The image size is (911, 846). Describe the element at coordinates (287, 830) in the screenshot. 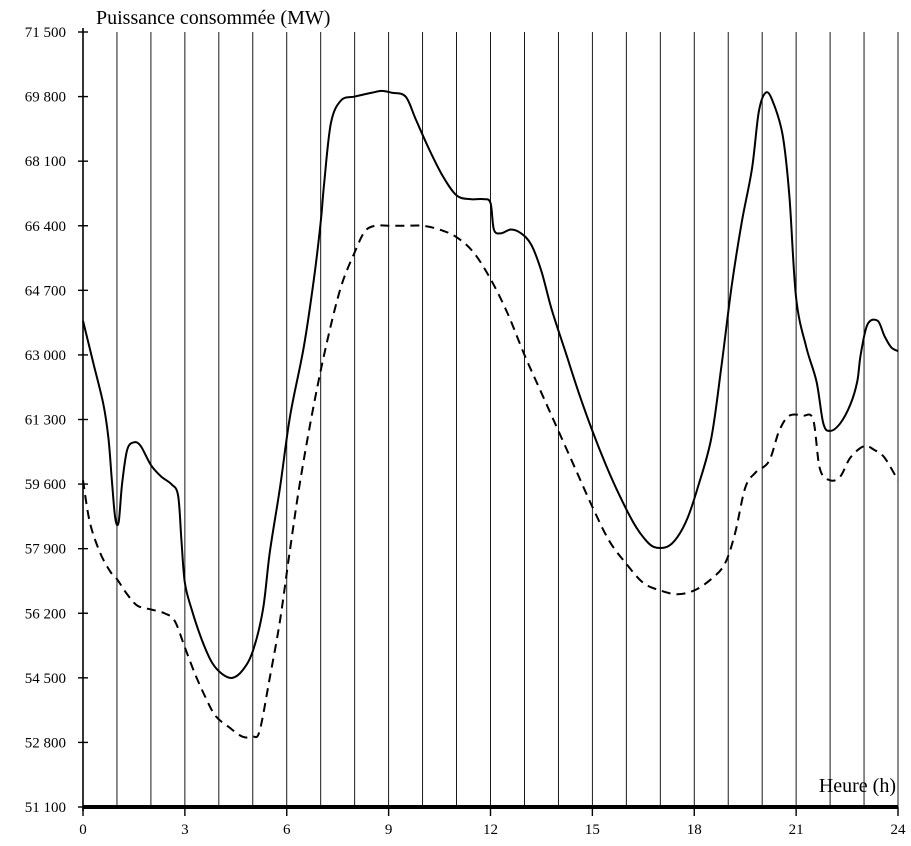

I see `x-tick-label: 6` at that location.